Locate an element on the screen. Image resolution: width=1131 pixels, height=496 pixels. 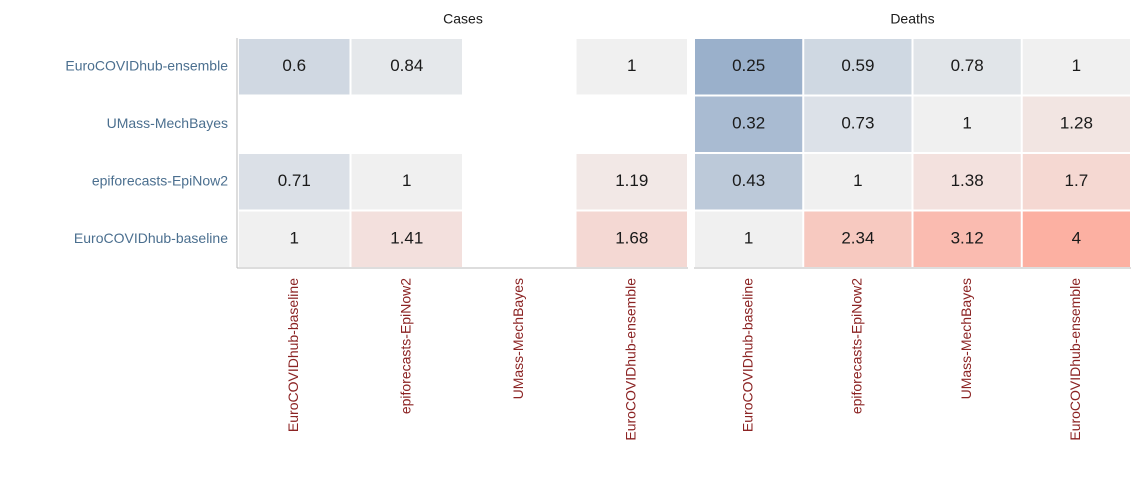
cell-label: 1.38 is located at coordinates (967, 180).